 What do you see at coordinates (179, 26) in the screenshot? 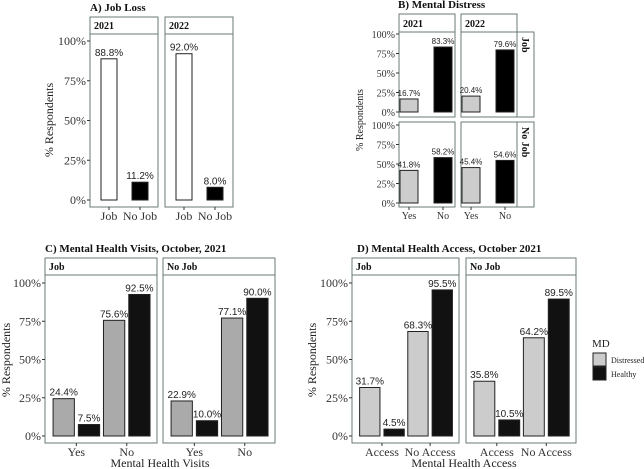
I see `panel-a-facet-2022-strip-label: 2022` at bounding box center [179, 26].